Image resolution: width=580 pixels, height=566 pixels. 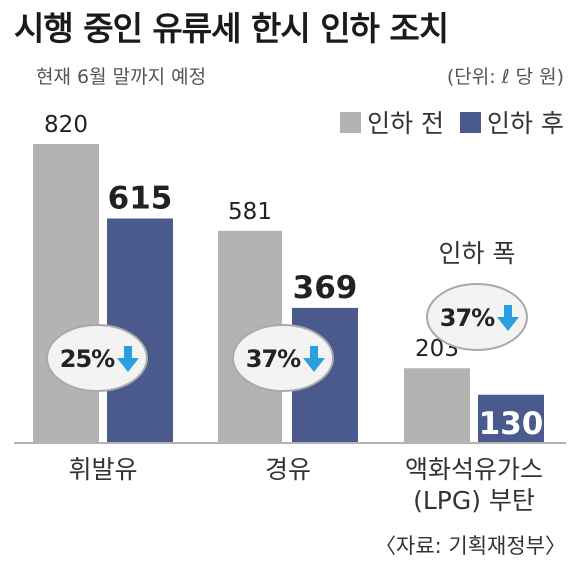 What do you see at coordinates (474, 469) in the screenshot?
I see `category-label-3-line-1: 액화석유가스` at bounding box center [474, 469].